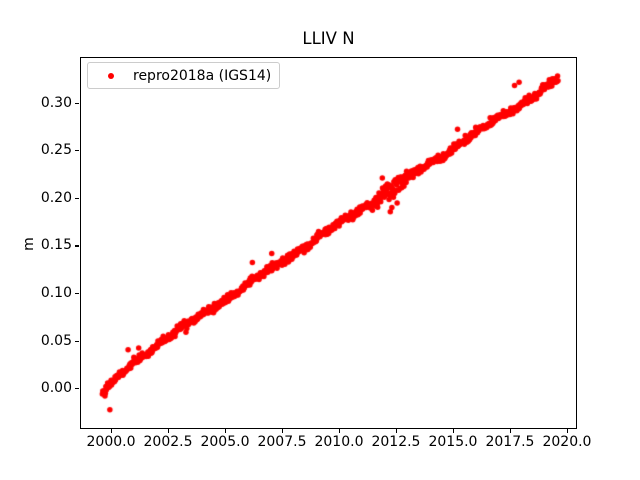  What do you see at coordinates (339, 442) in the screenshot?
I see `x-tick-label: 2010.0` at bounding box center [339, 442].